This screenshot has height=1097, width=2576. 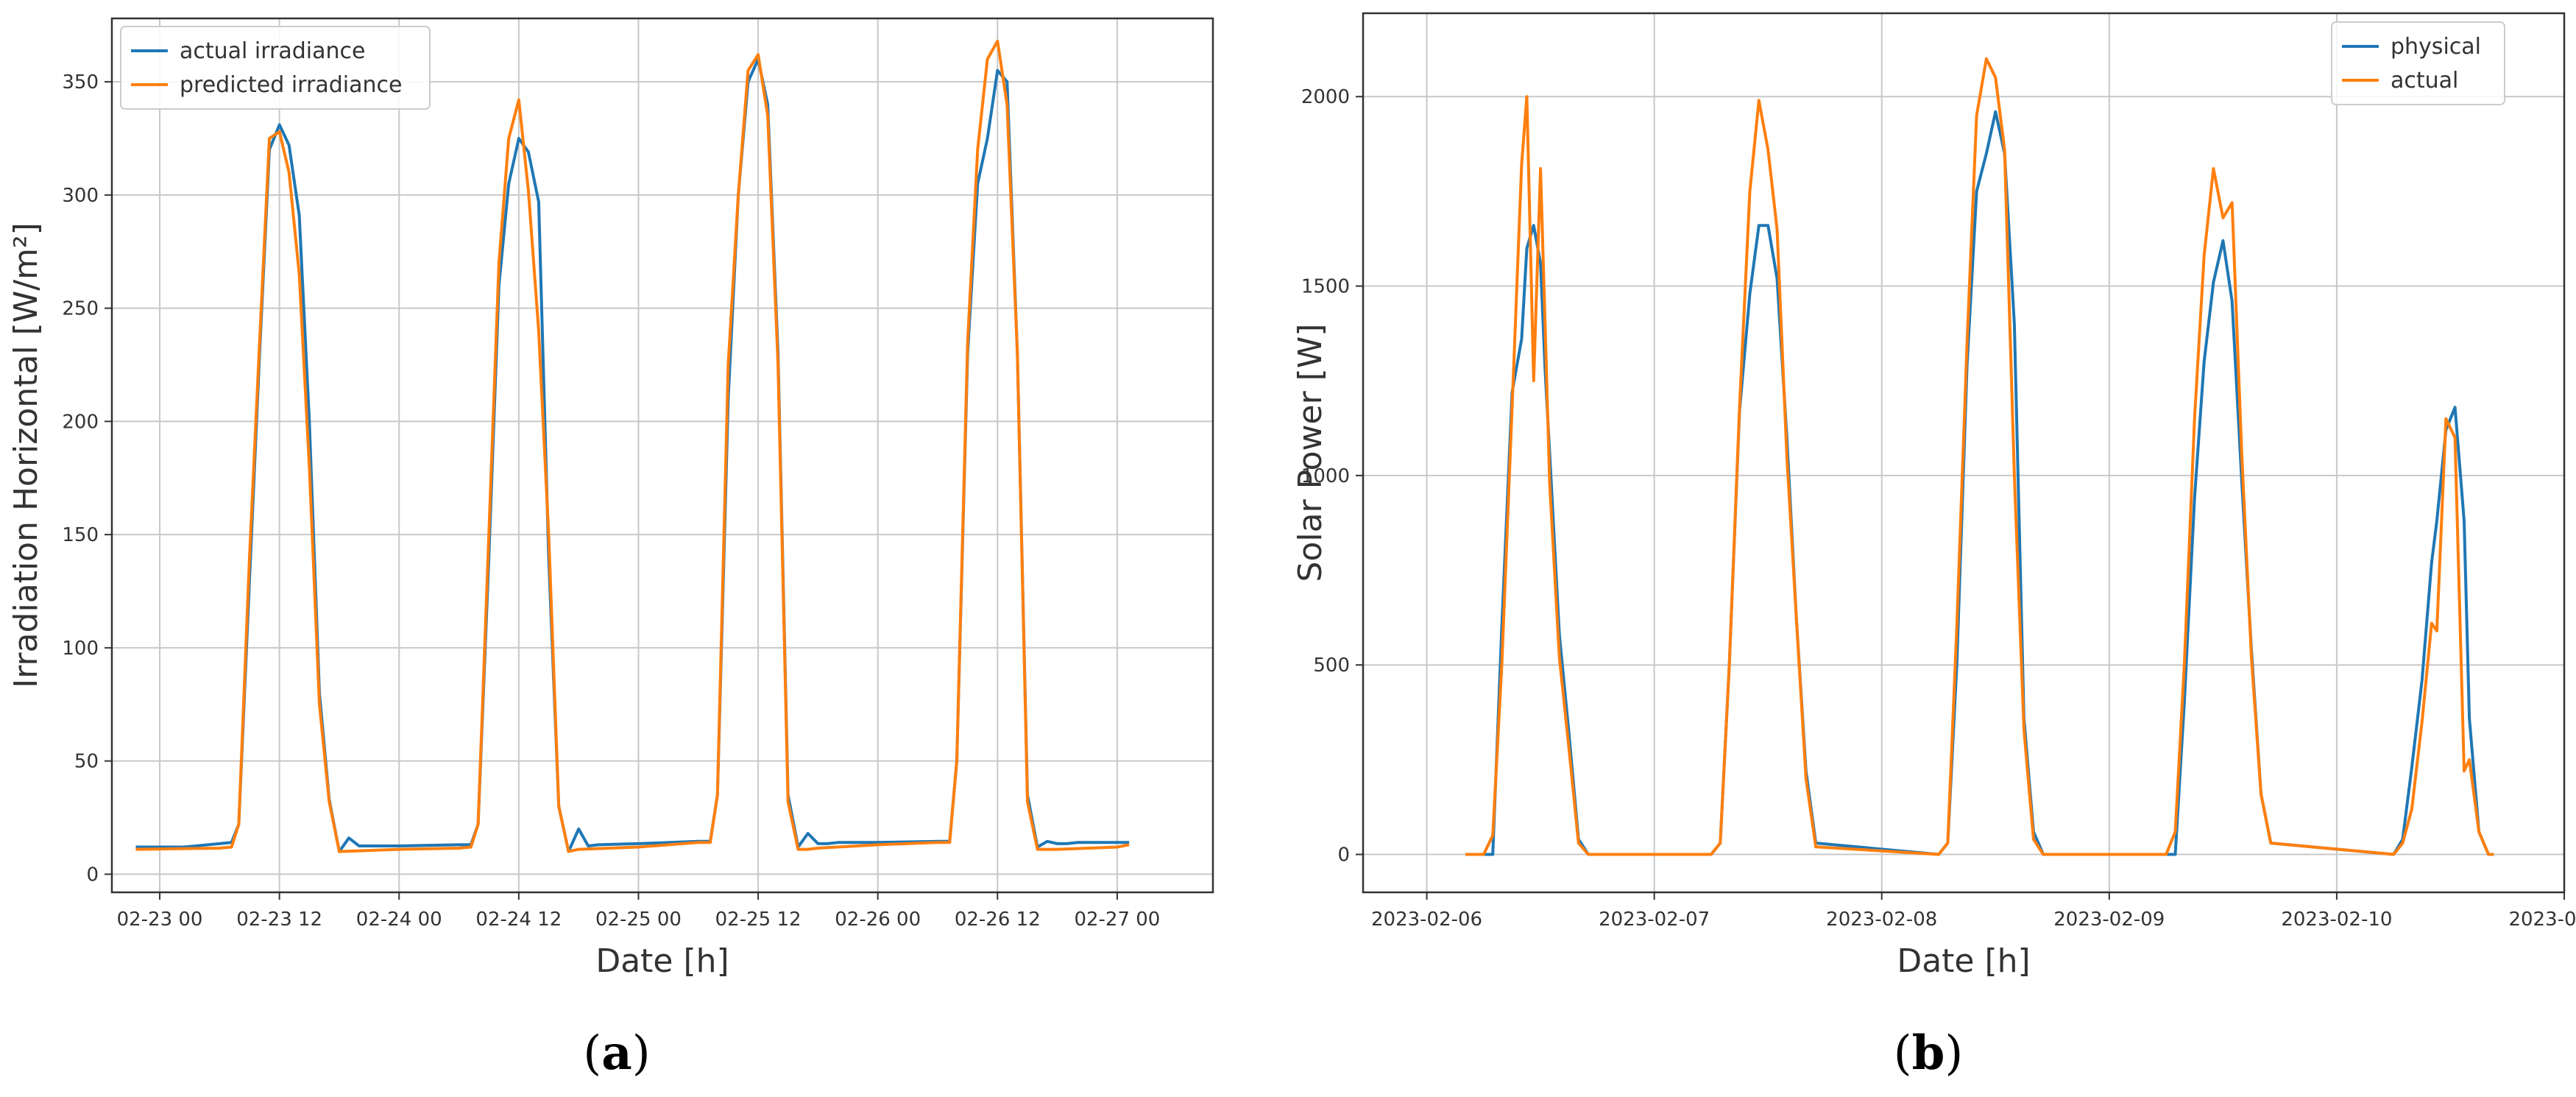 What do you see at coordinates (80, 196) in the screenshot?
I see `y-tick-label: 300` at bounding box center [80, 196].